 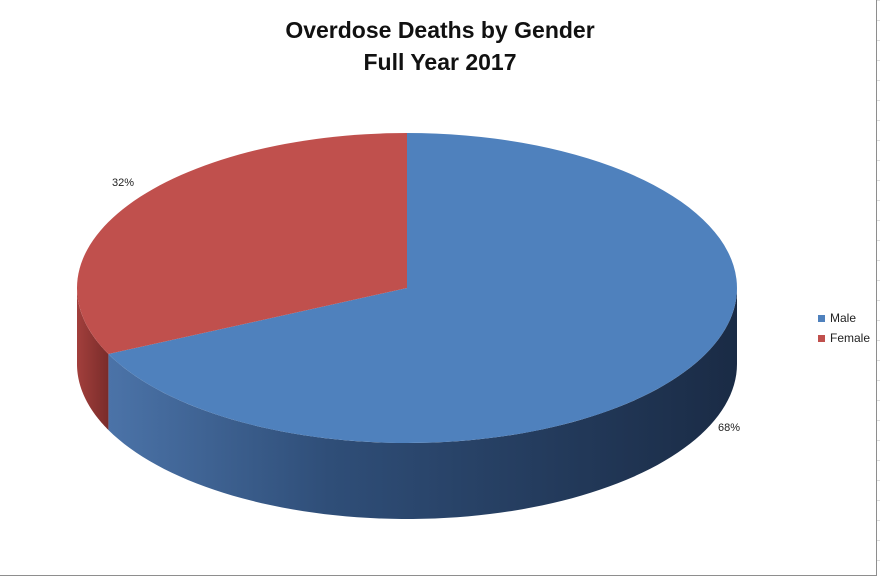 I want to click on data-label-male: 68%, so click(x=729, y=428).